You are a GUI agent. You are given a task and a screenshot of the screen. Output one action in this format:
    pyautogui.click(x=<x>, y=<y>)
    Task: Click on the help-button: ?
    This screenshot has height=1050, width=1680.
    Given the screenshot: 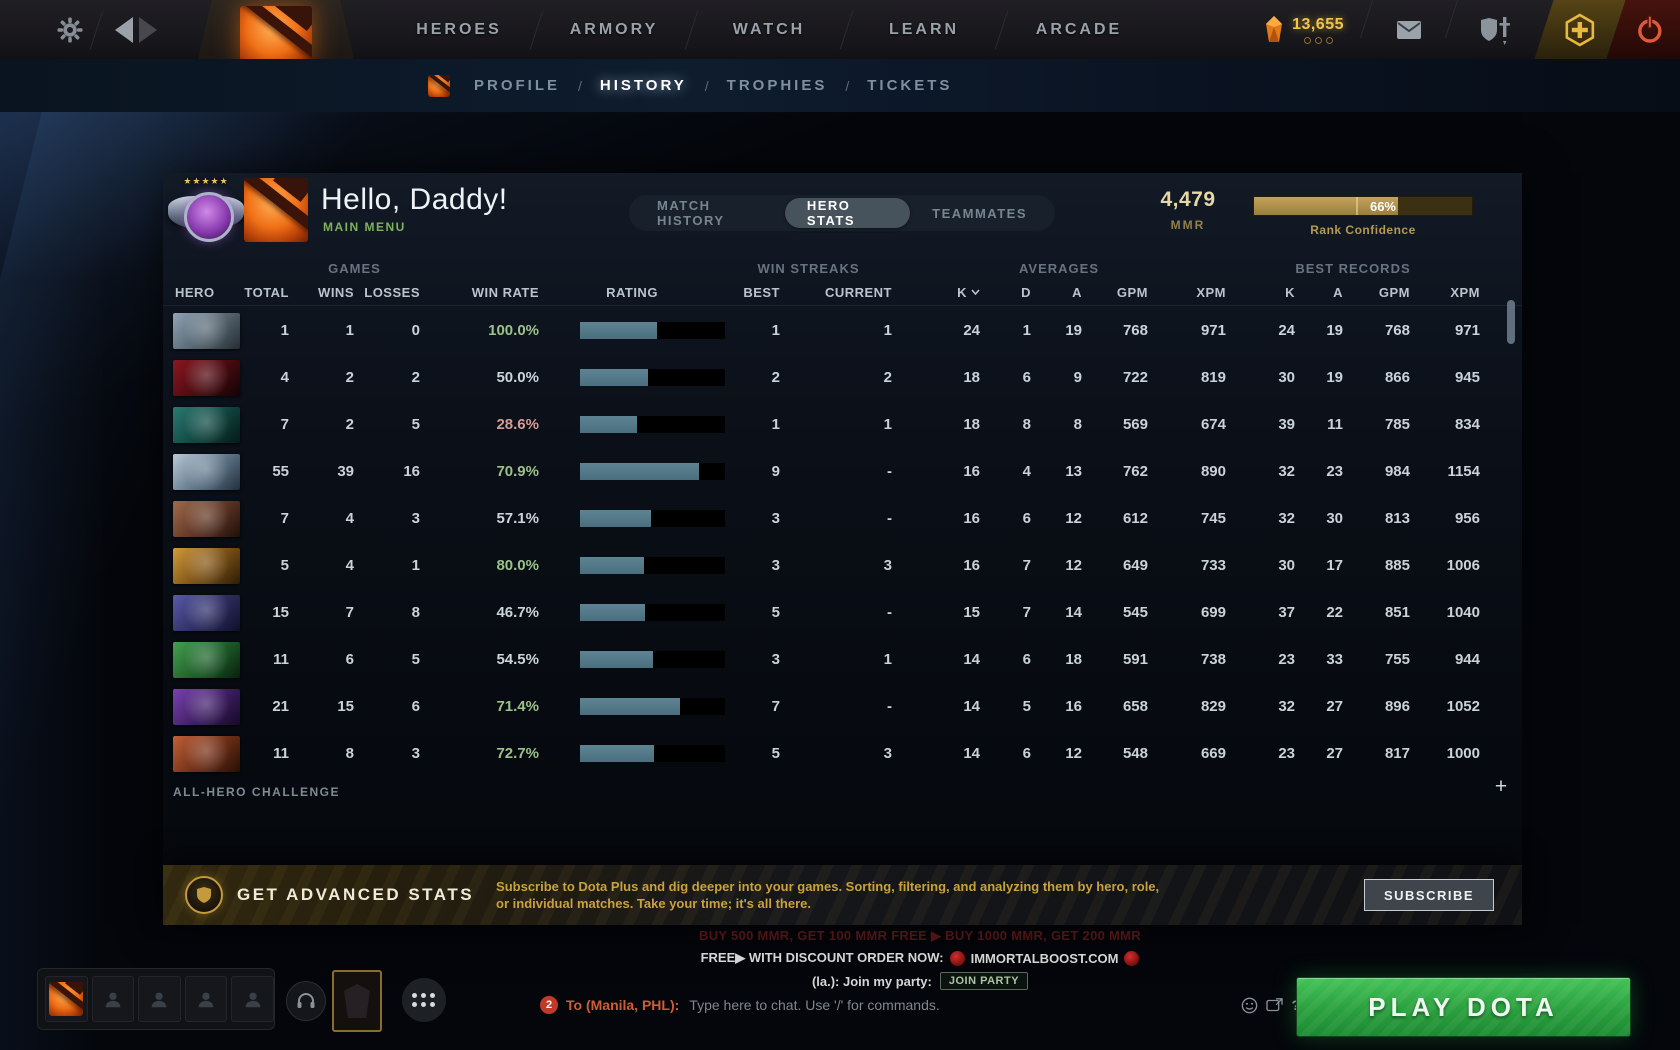 What is the action you would take?
    pyautogui.click(x=1295, y=1005)
    